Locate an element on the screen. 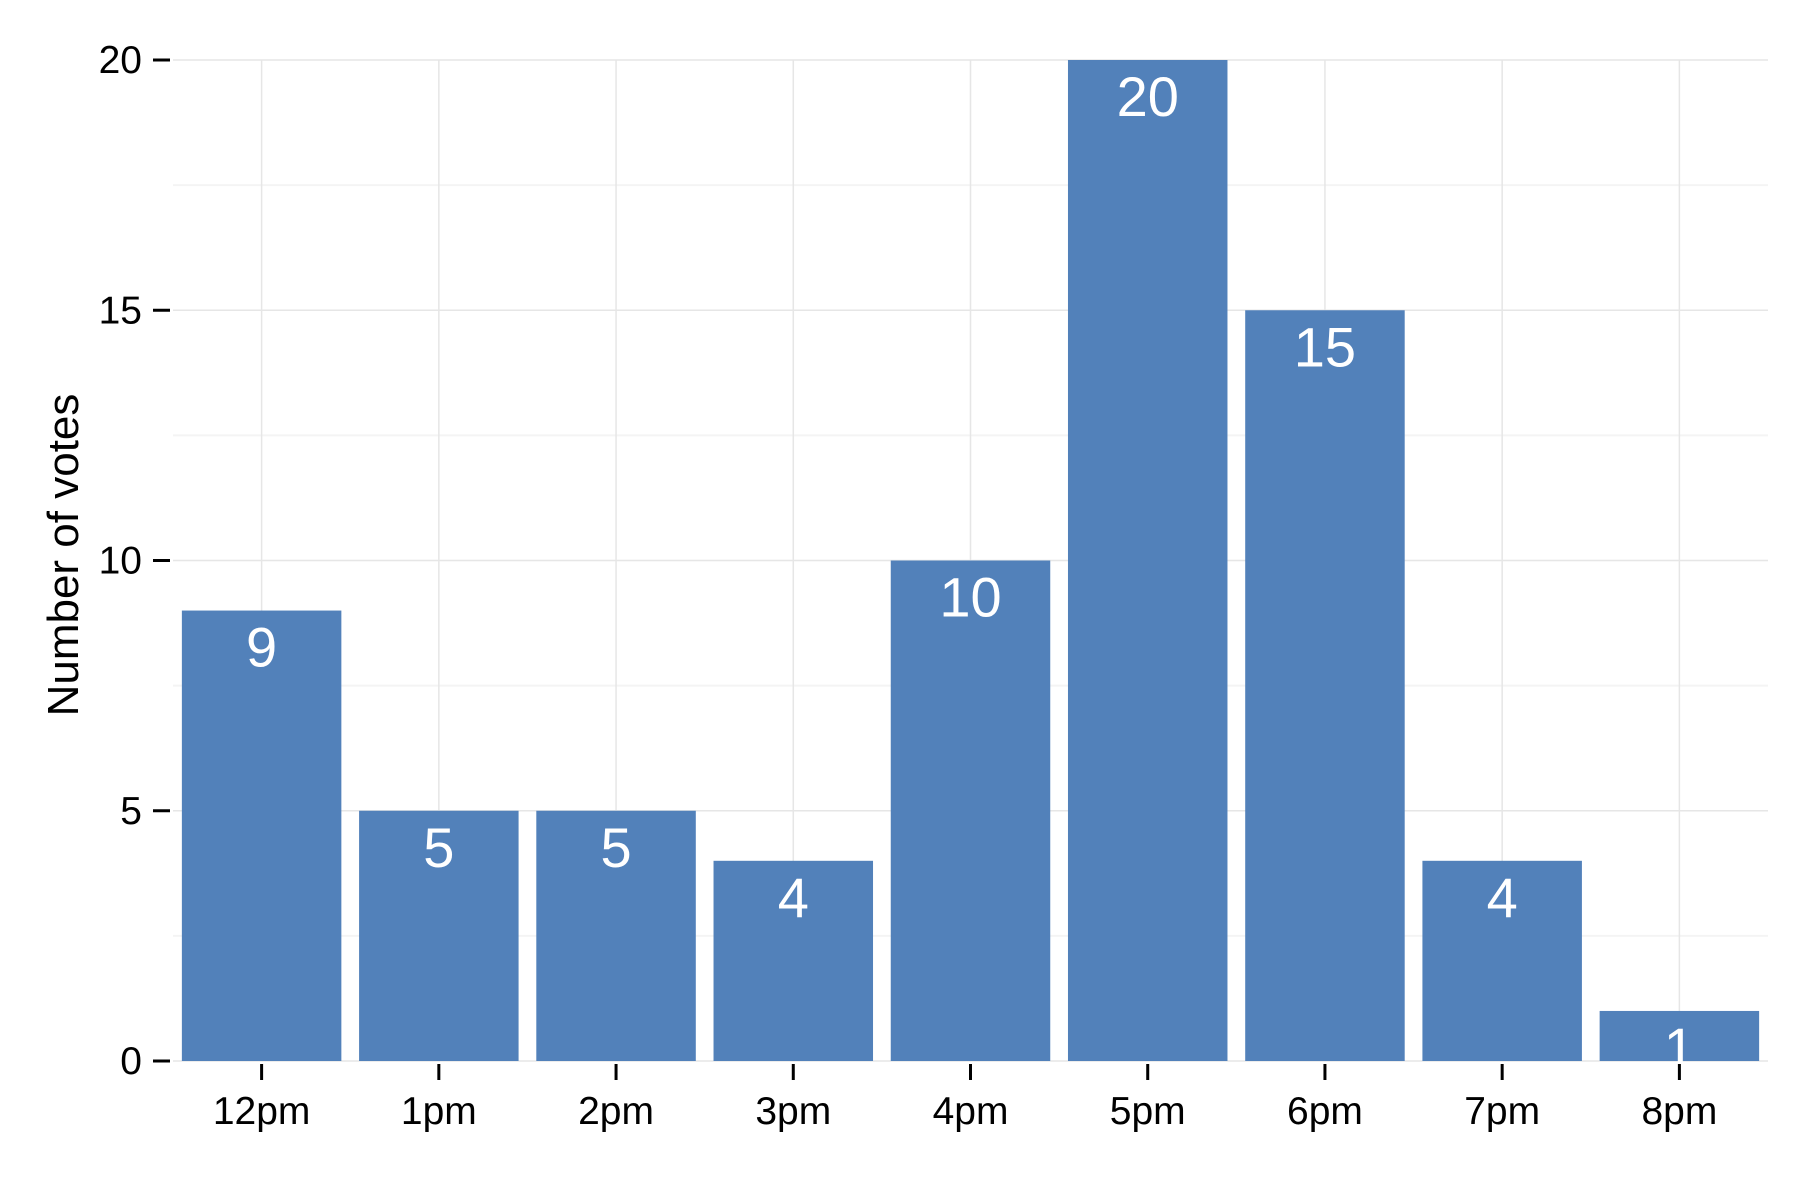 The width and height of the screenshot is (1800, 1200). x-axis: 12pm 1pm 2pm 3pm 4pm 5pm 6pm 7pm 8pm is located at coordinates (965, 1098).